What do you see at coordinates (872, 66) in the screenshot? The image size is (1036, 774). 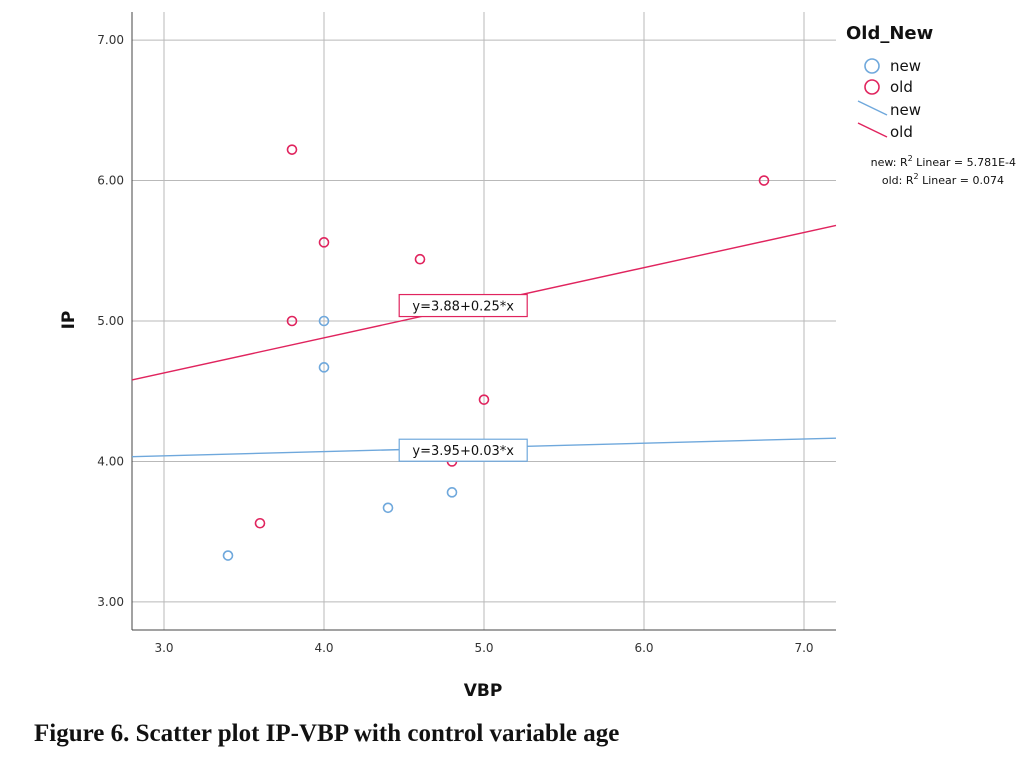 I see `legend-marker-new` at bounding box center [872, 66].